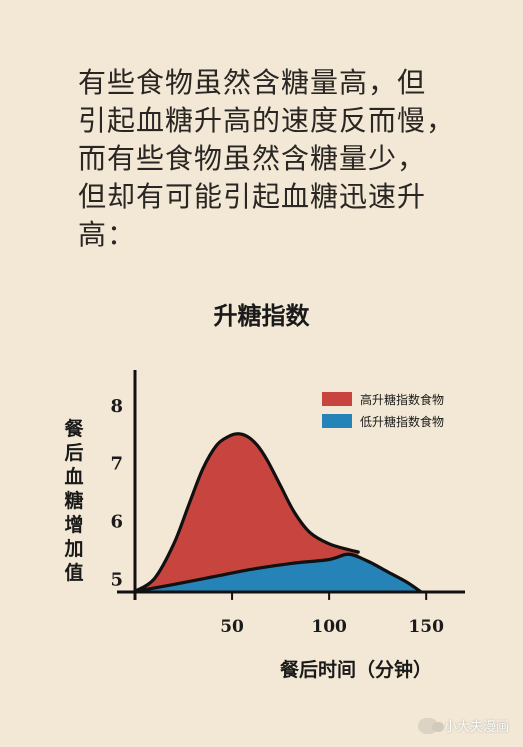 The image size is (523, 747). I want to click on low-gi-area, so click(278, 573).